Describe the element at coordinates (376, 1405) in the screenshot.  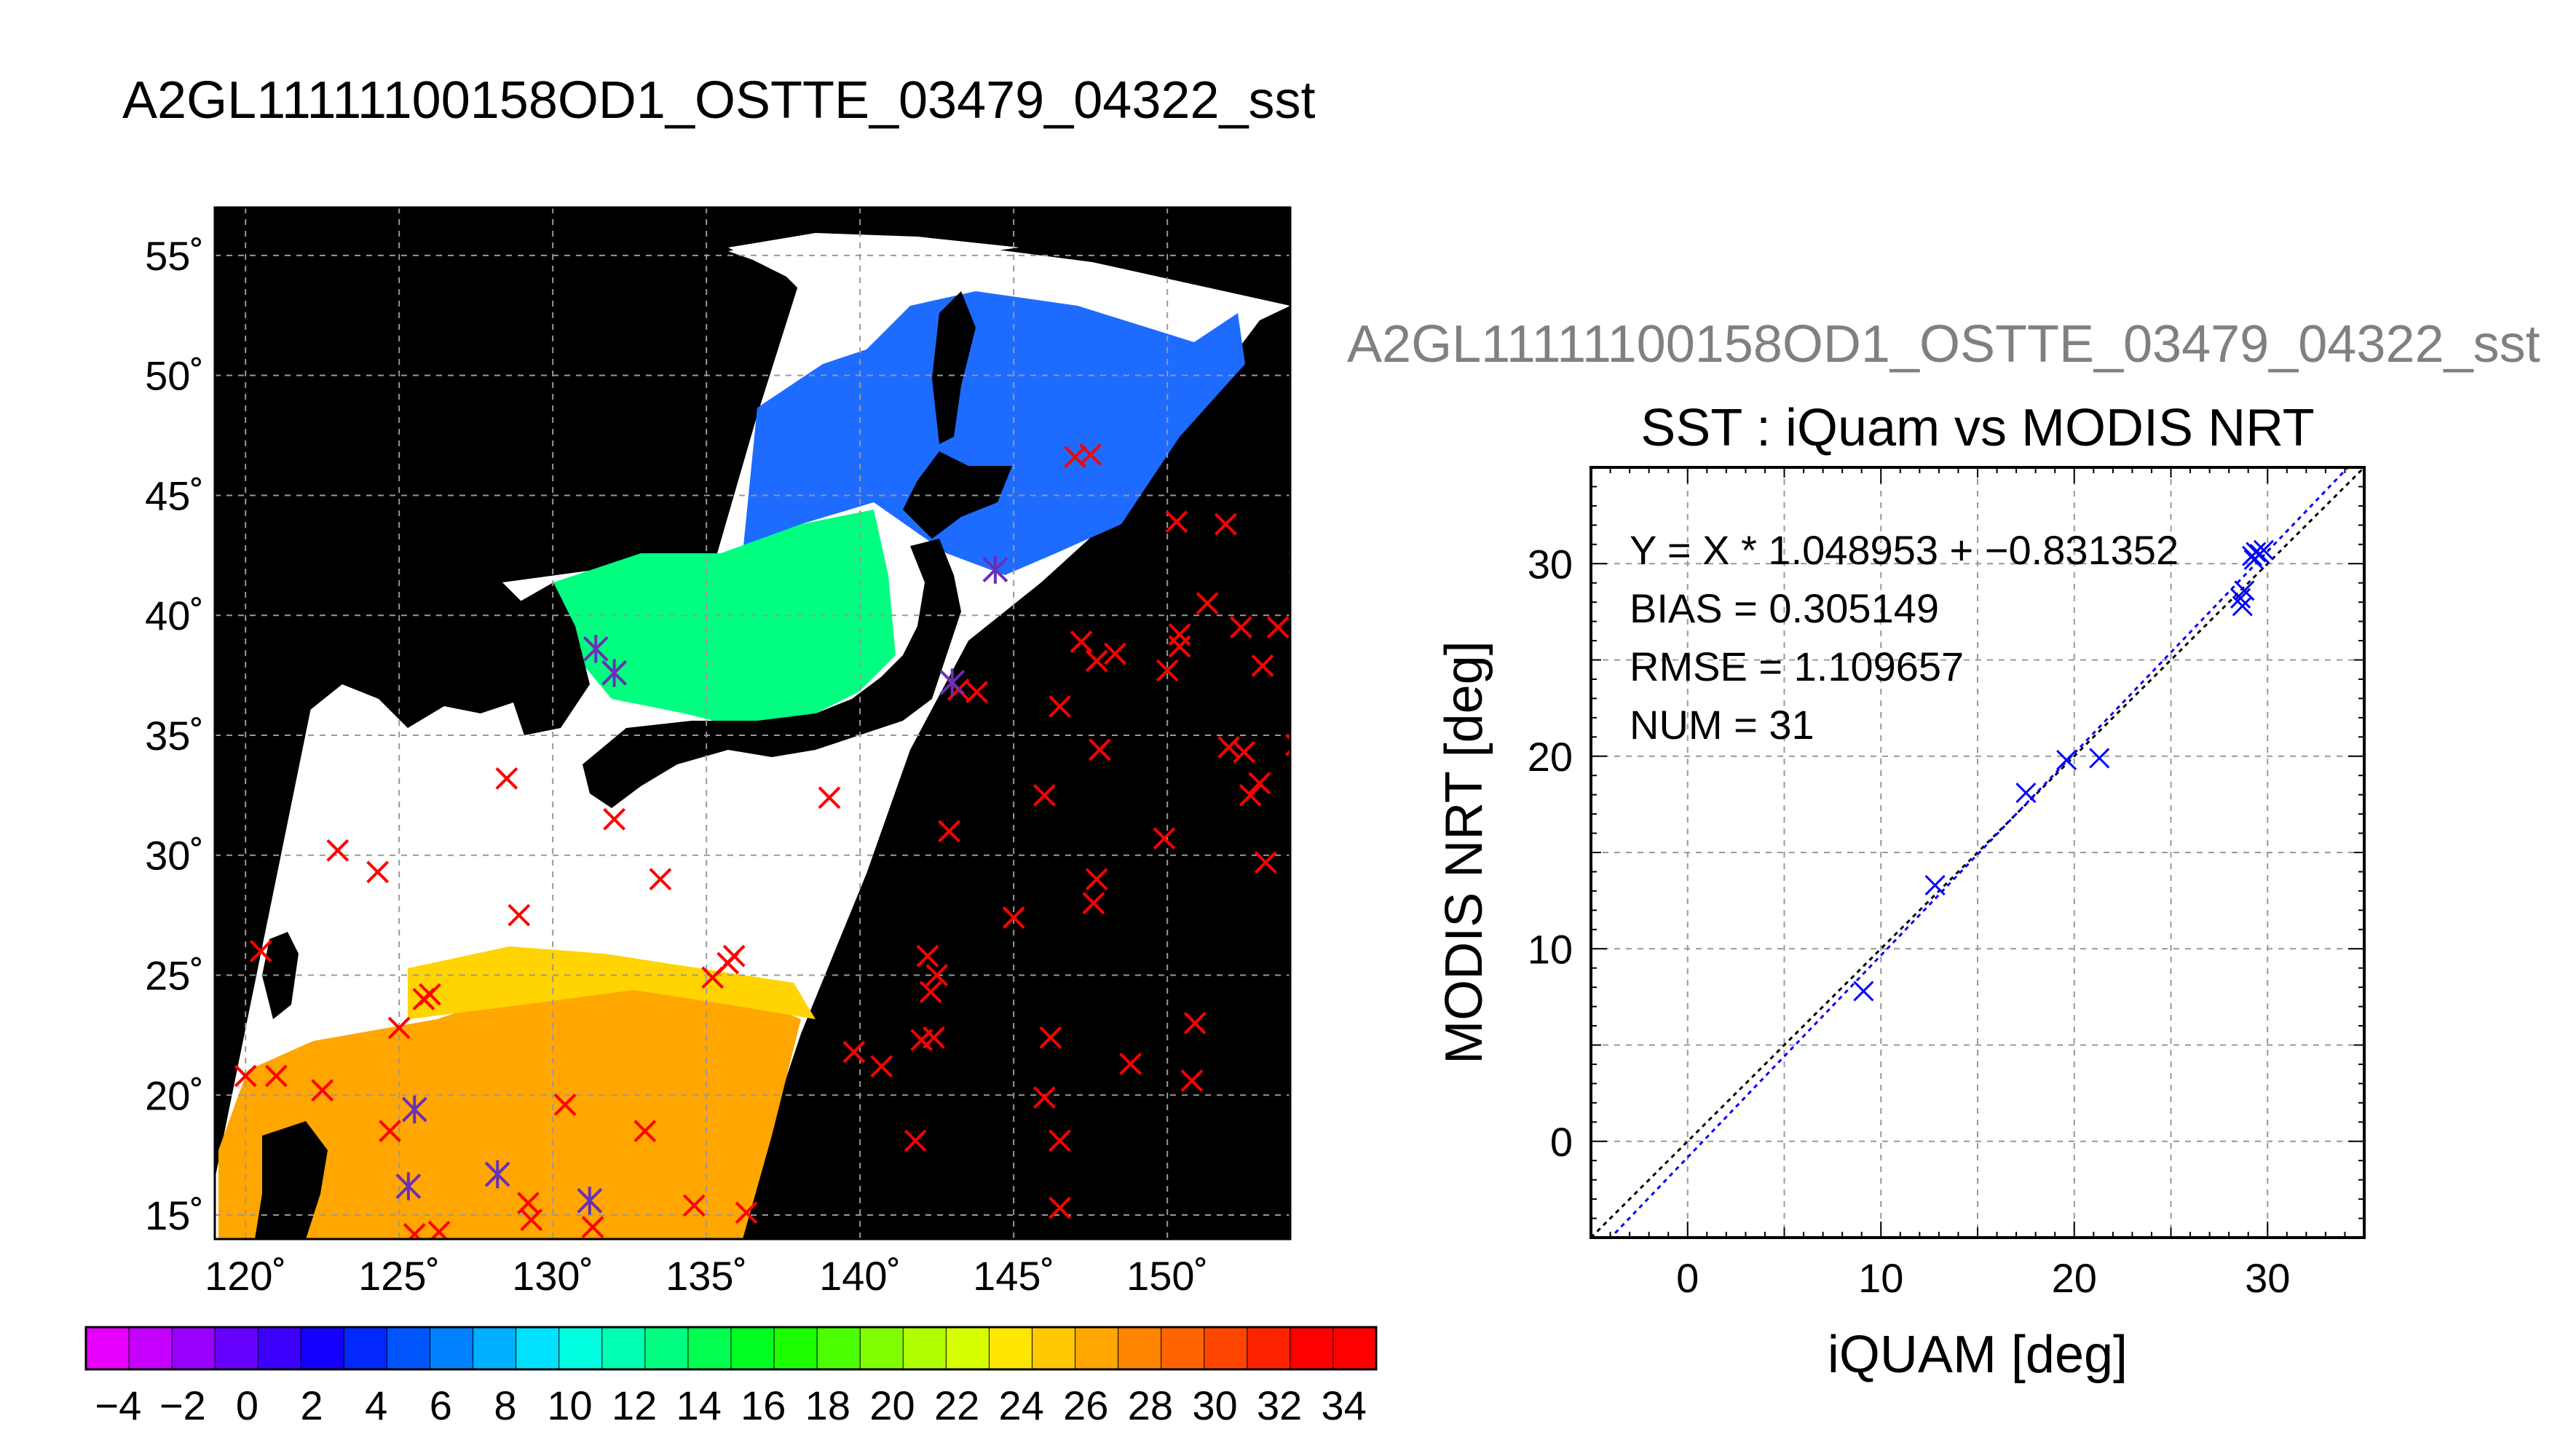
I see `colorbar-tick-label: 4` at that location.